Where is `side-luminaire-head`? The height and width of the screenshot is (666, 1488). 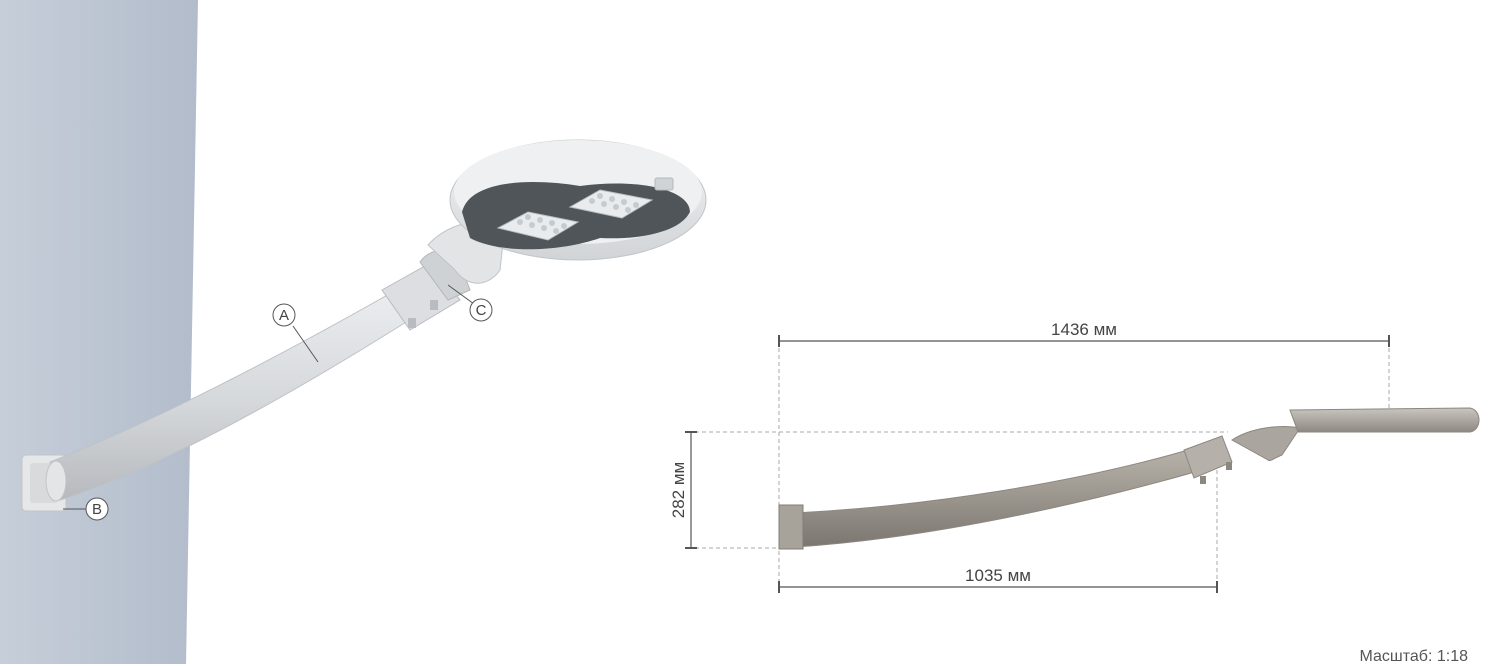 side-luminaire-head is located at coordinates (1384, 420).